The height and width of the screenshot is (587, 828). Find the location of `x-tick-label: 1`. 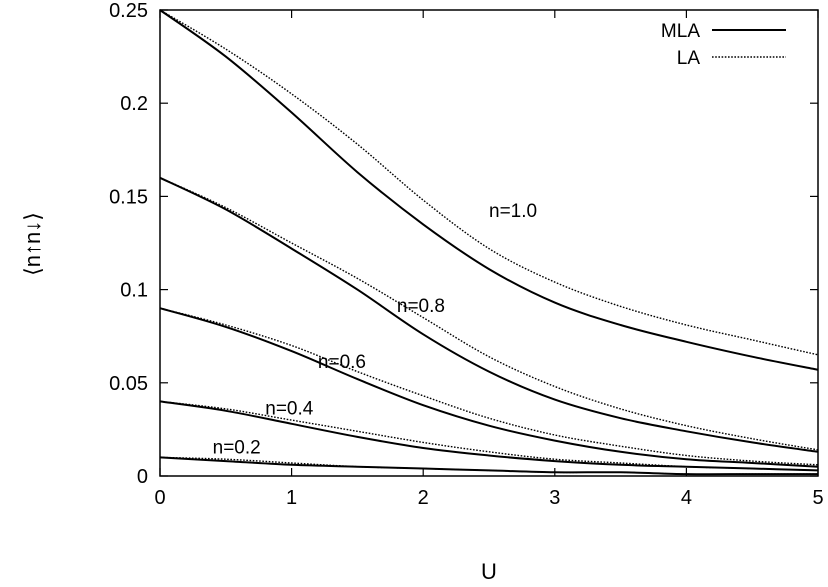

x-tick-label: 1 is located at coordinates (291, 498).